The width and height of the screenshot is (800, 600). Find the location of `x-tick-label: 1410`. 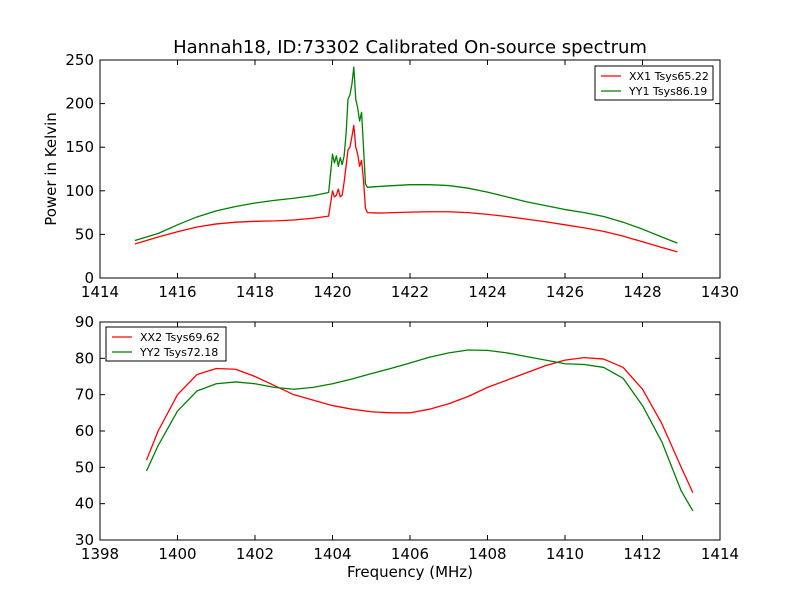

x-tick-label: 1410 is located at coordinates (565, 554).